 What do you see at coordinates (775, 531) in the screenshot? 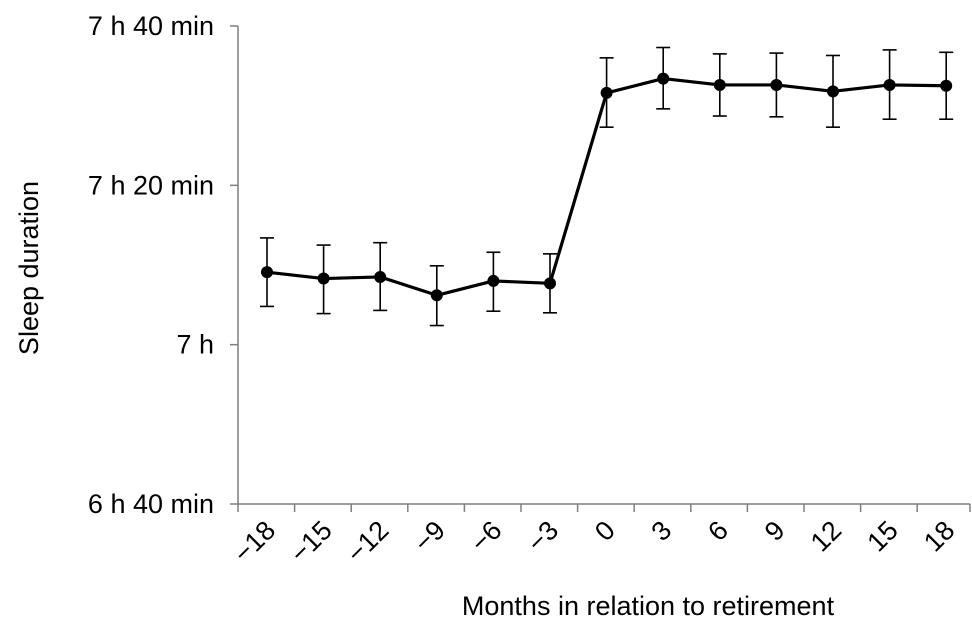
I see `x-tick-label: 9` at bounding box center [775, 531].